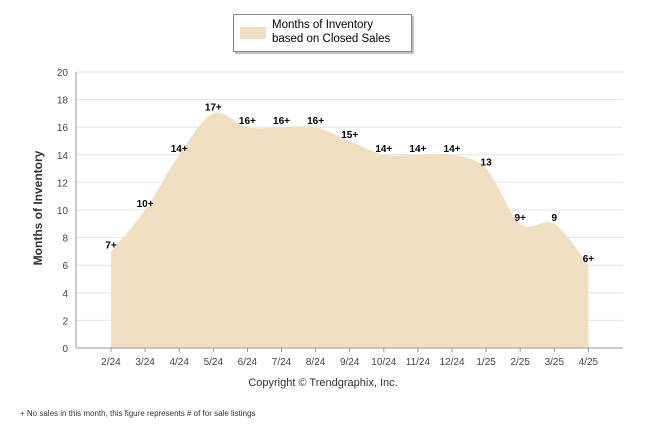  I want to click on x-tick-label: 3/24, so click(145, 362).